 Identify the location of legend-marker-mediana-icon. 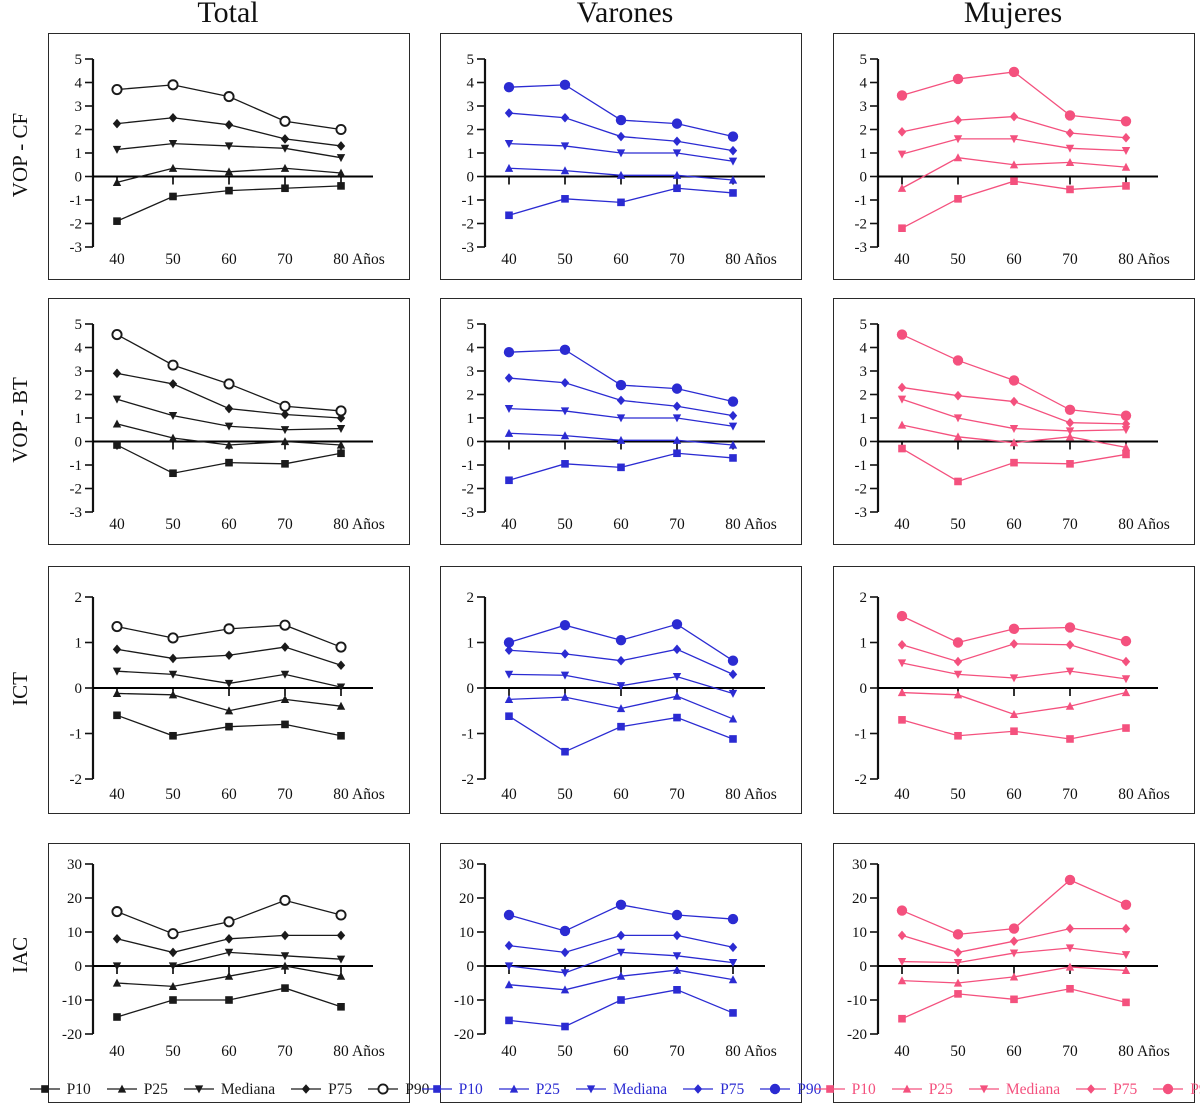
(590, 1089).